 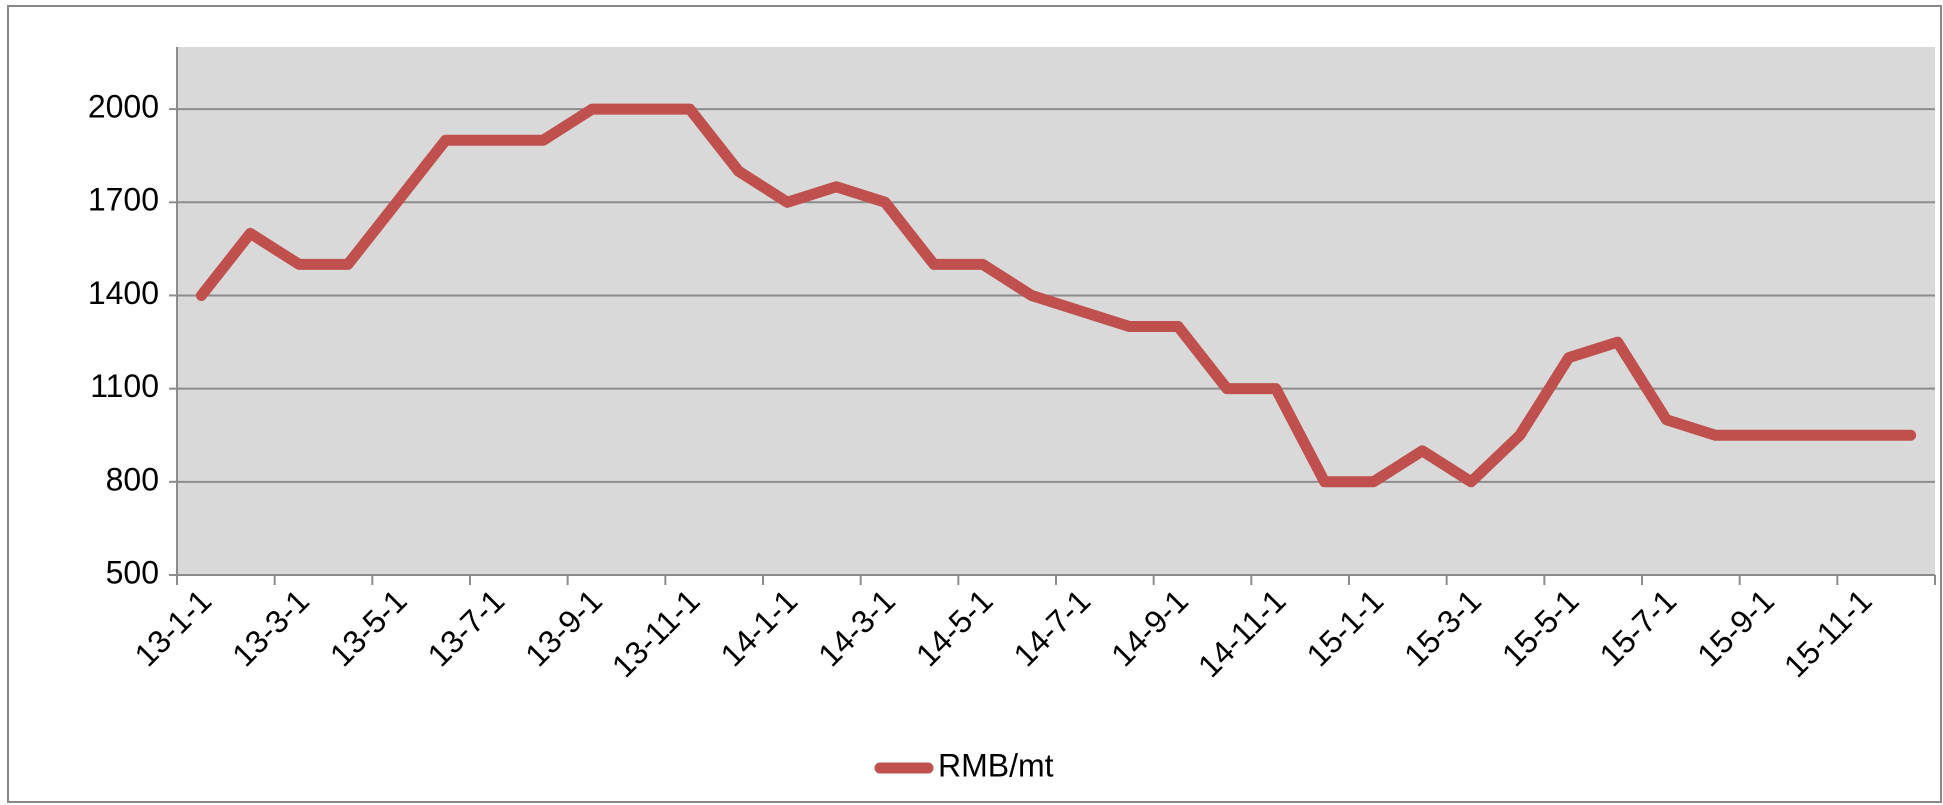 I want to click on y-tick-label: 500, so click(x=132, y=572).